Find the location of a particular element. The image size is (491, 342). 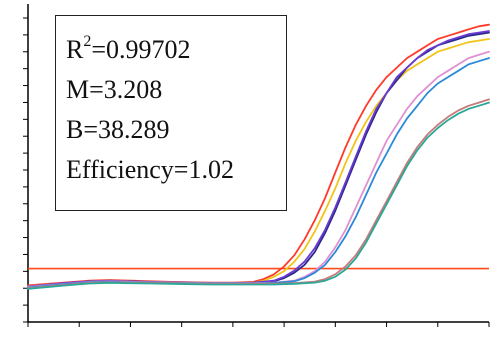

intercept-line: B=38.289 is located at coordinates (118, 129).